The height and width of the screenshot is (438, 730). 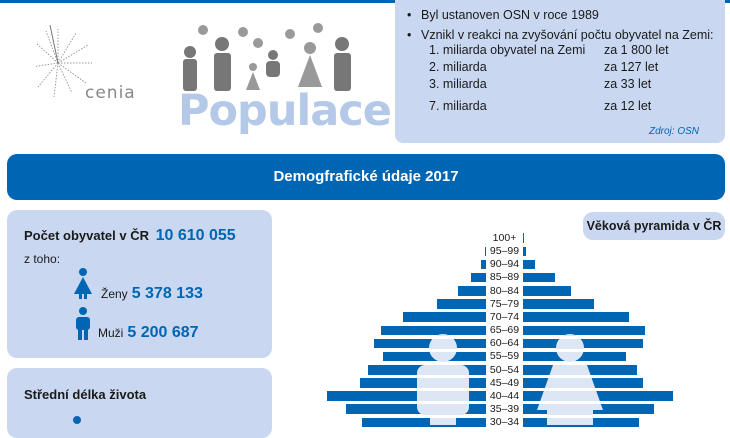 I want to click on row-label: 3. miliarda, so click(x=516, y=84).